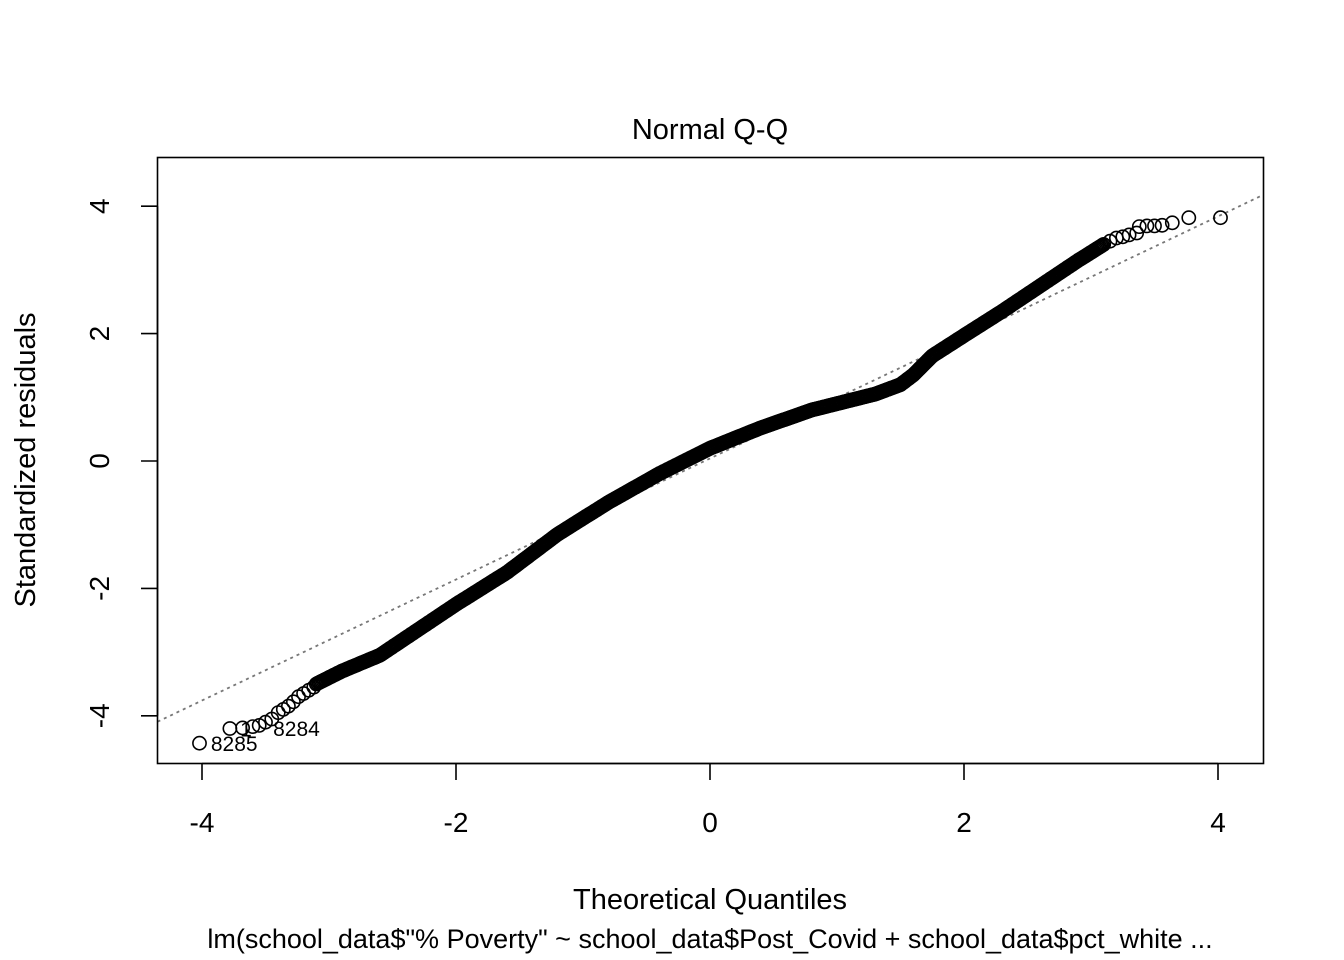 This screenshot has width=1344, height=960. What do you see at coordinates (202, 822) in the screenshot?
I see `x-tick-label: -4` at bounding box center [202, 822].